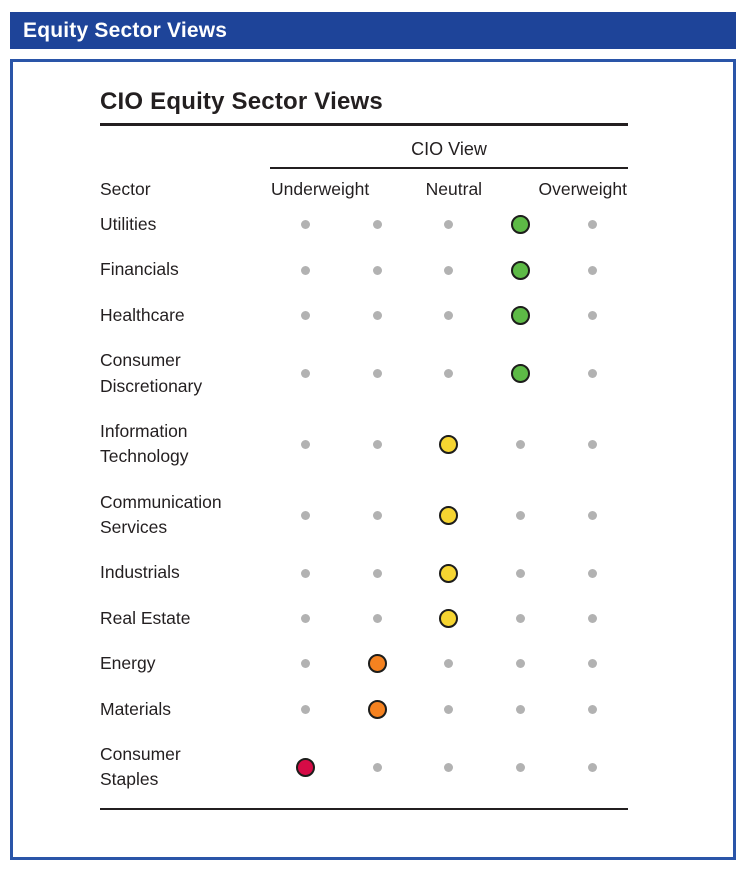 The width and height of the screenshot is (746, 872). I want to click on column-header-row: Sector Underweight Neutral Overweight, so click(364, 185).